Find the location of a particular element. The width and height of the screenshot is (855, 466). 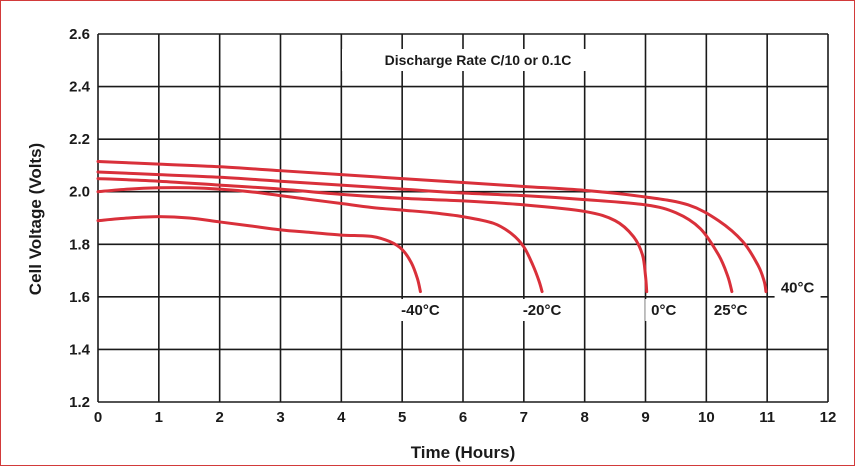

x-tick-label: 8 is located at coordinates (584, 417).